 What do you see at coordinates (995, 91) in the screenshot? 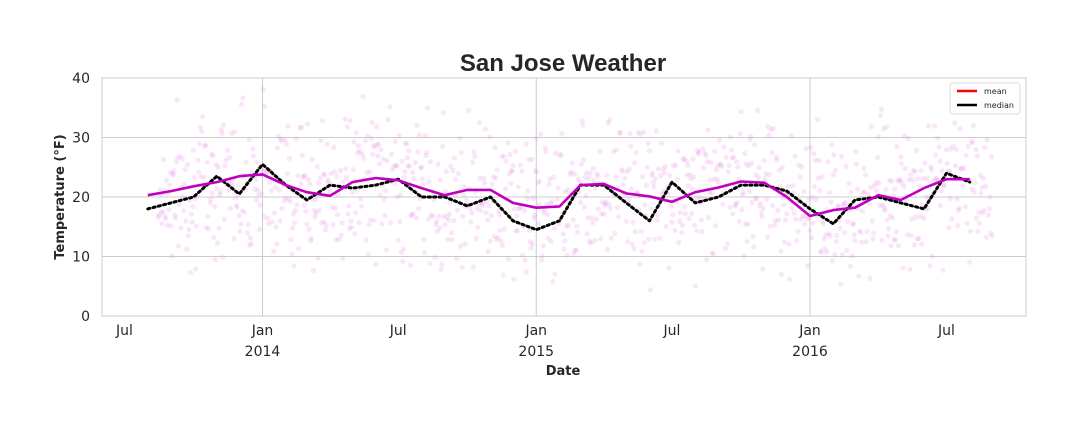
I see `legend-label-mean: mean` at bounding box center [995, 91].